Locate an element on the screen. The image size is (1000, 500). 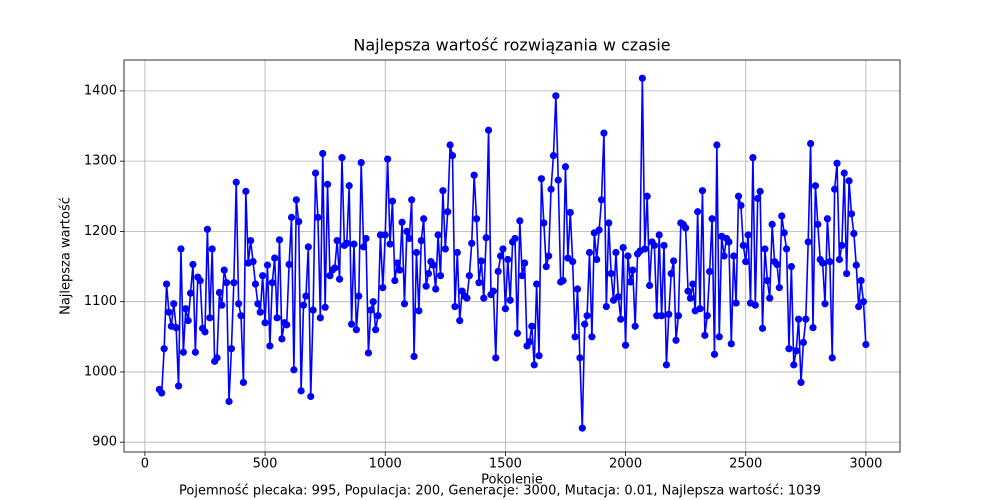
chart-title: Najlepsza wartość rozwiązania w czasie is located at coordinates (511, 45).